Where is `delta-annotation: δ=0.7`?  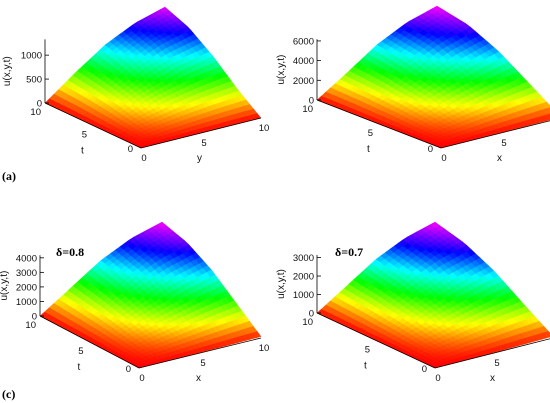
delta-annotation: δ=0.7 is located at coordinates (349, 252).